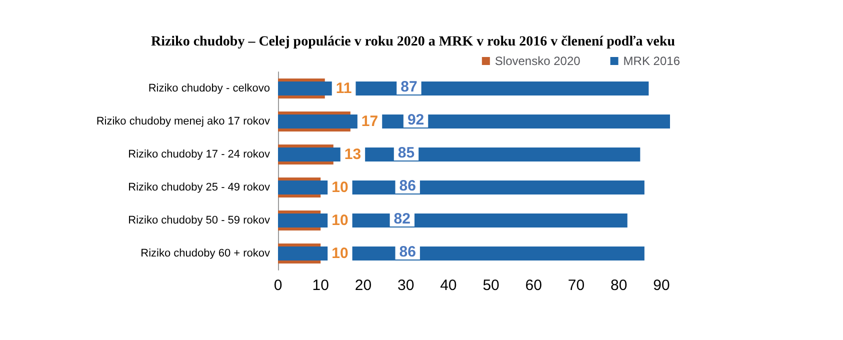  I want to click on legend-label: MRK 2016, so click(651, 61).